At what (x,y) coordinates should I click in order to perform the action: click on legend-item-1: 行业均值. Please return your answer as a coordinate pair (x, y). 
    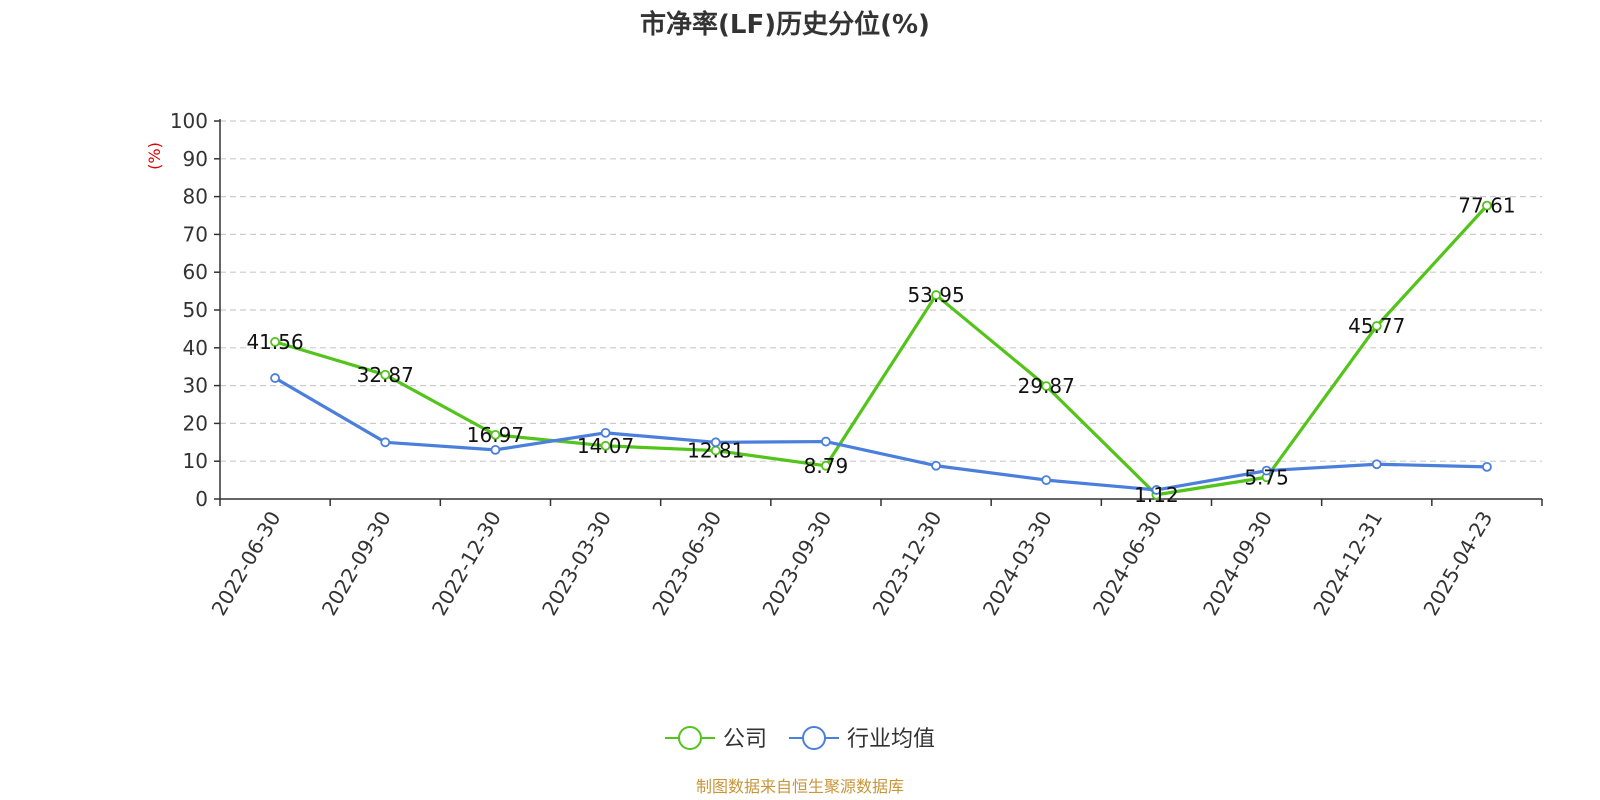
    Looking at the image, I should click on (862, 739).